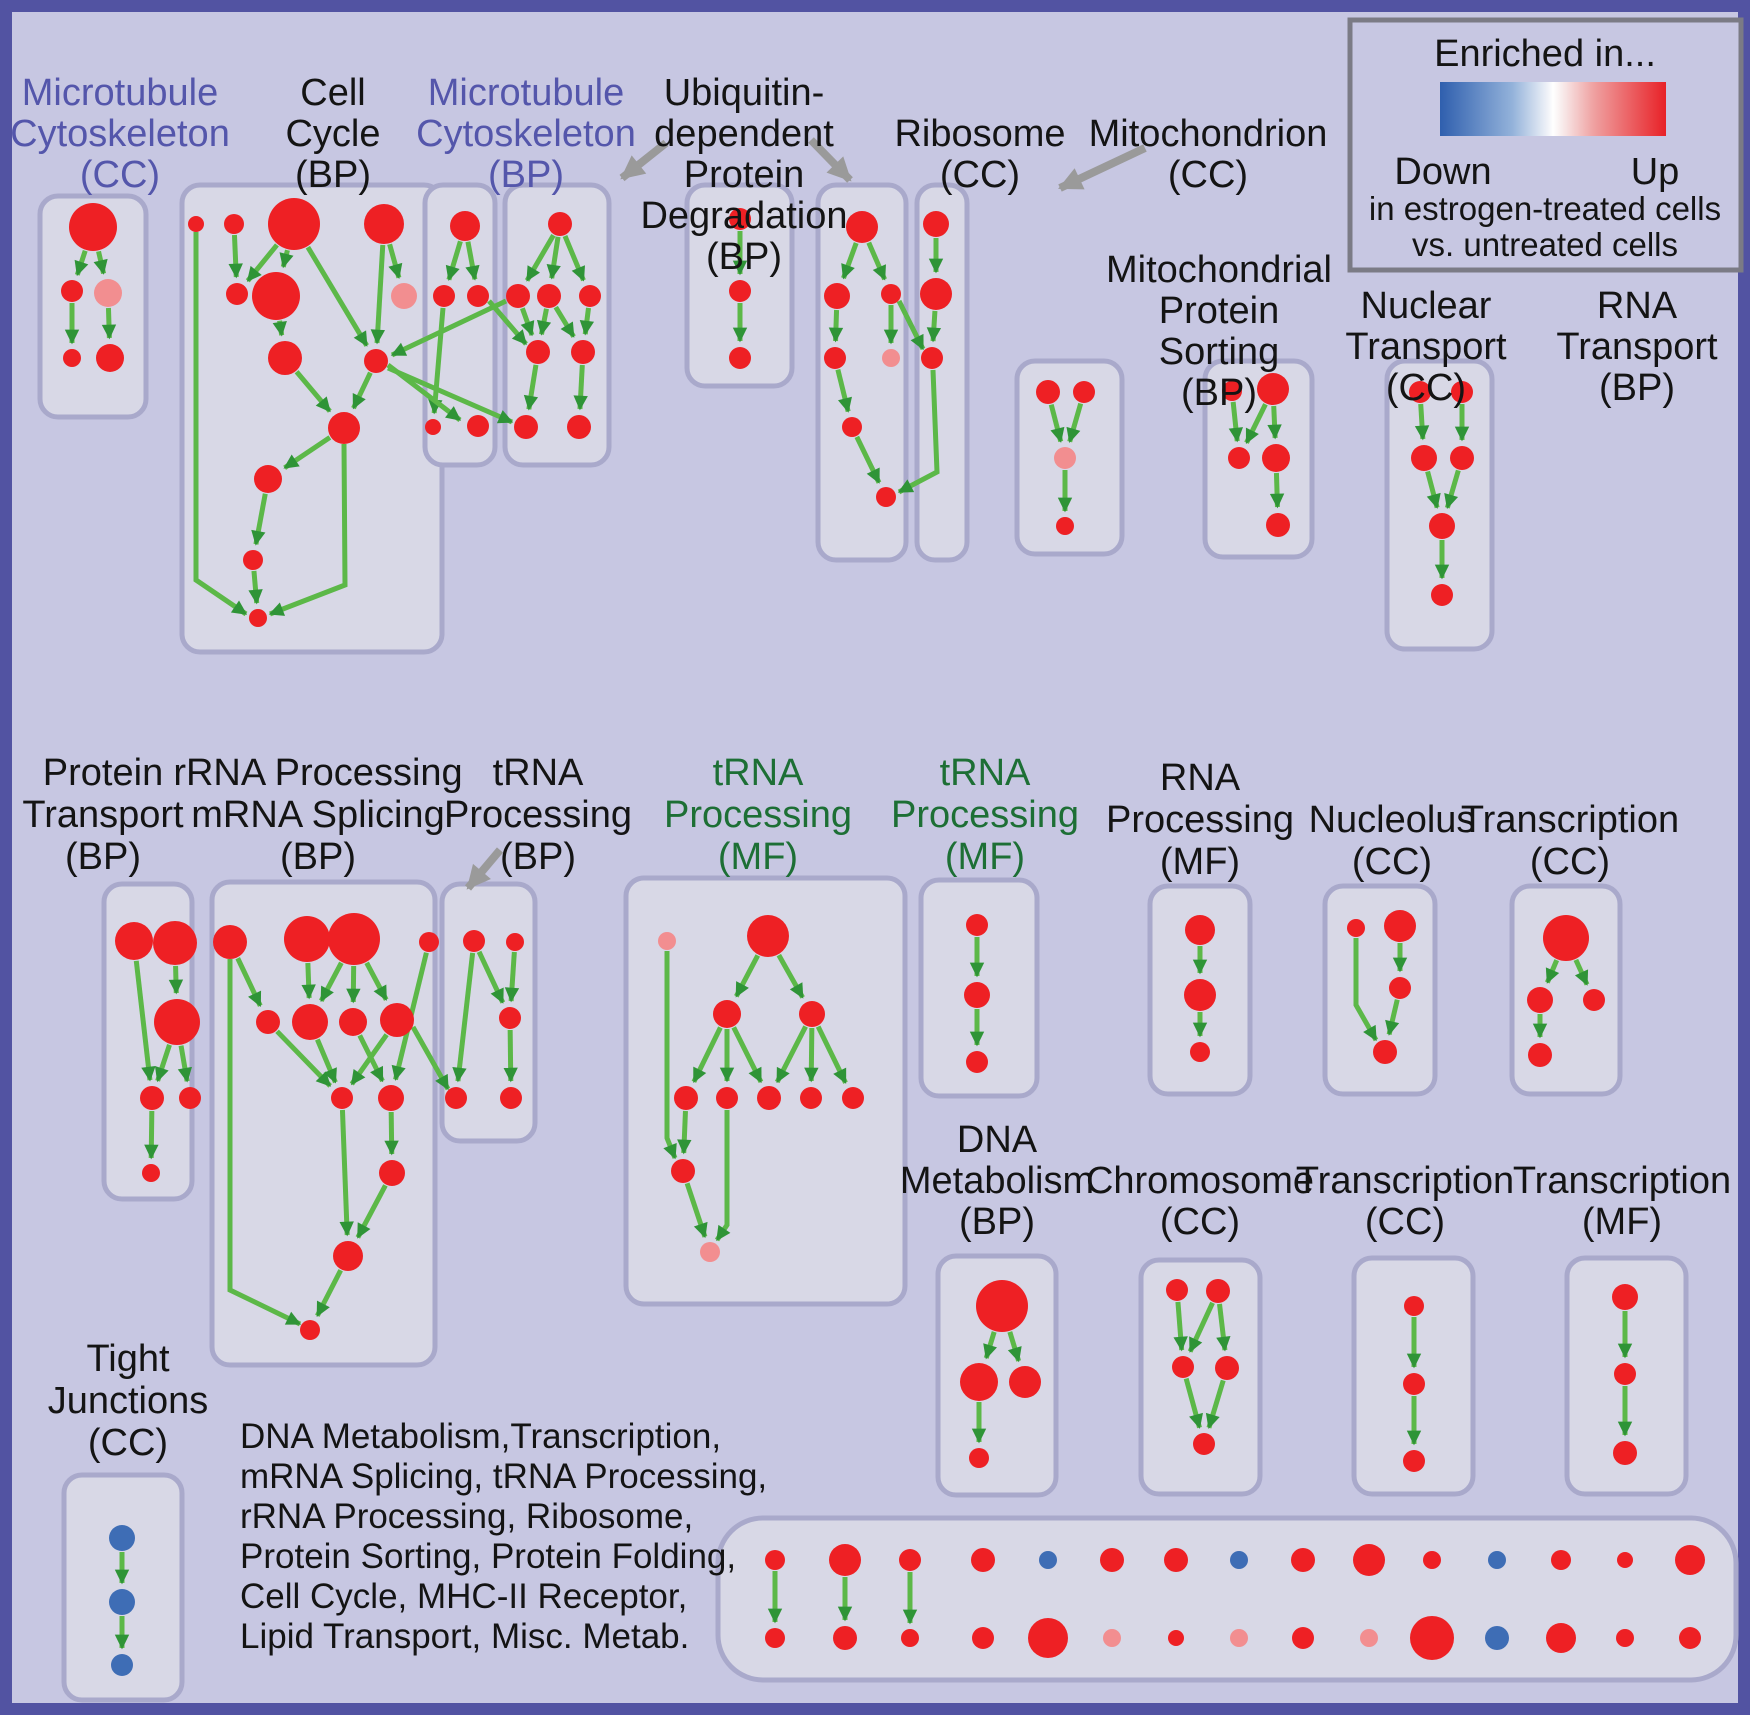 This screenshot has height=1715, width=1750. I want to click on misc-cluster-box, so click(1227, 1599).